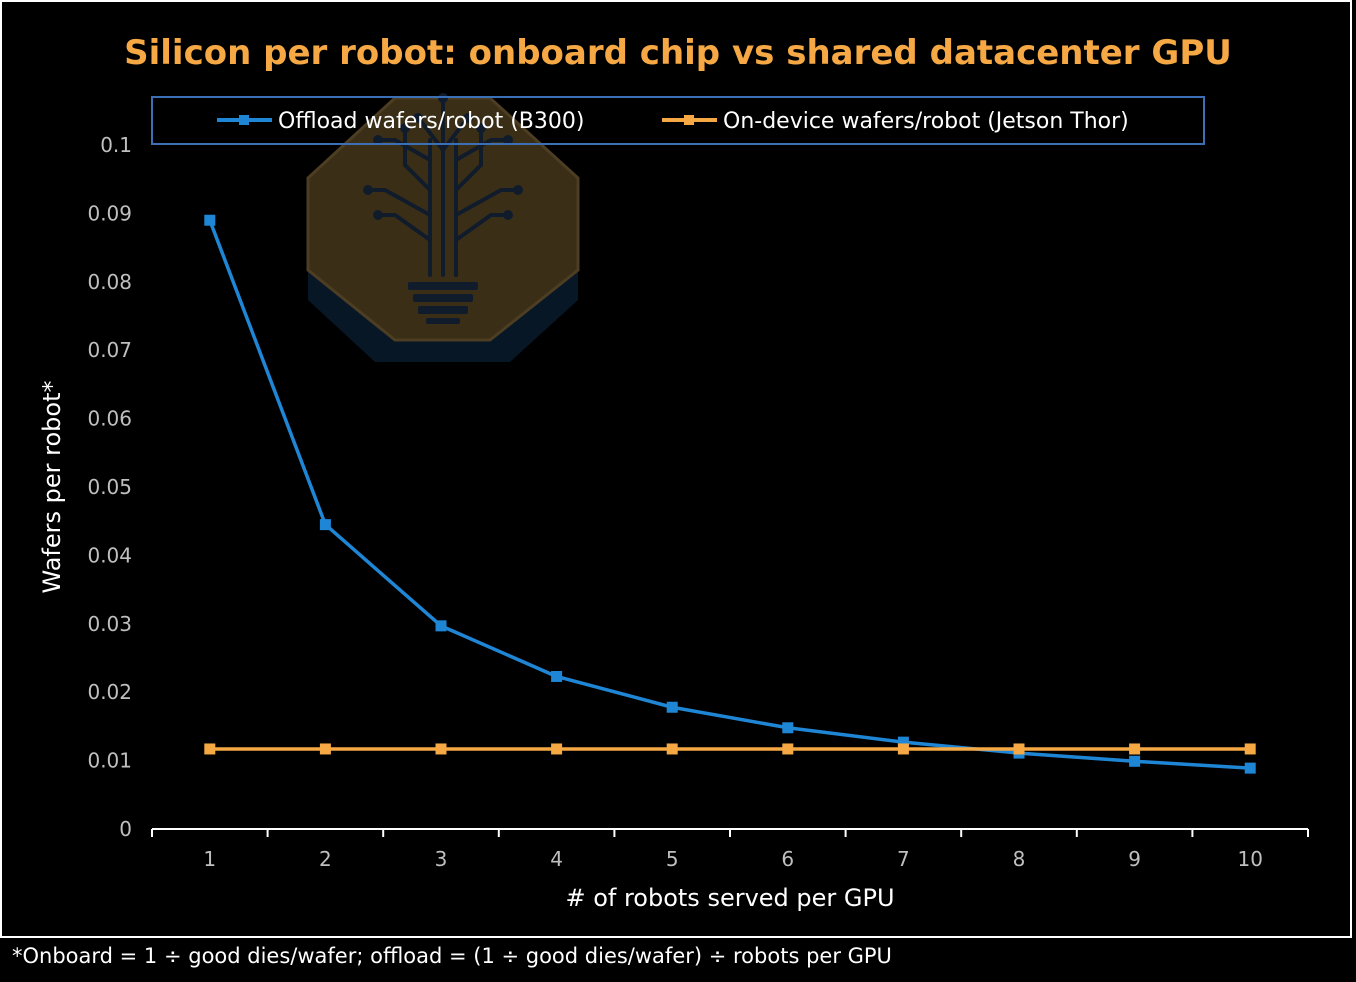  Describe the element at coordinates (730, 850) in the screenshot. I see `x-axis-ticks: 1 2 3 4 5 6 7 8 9 10` at that location.